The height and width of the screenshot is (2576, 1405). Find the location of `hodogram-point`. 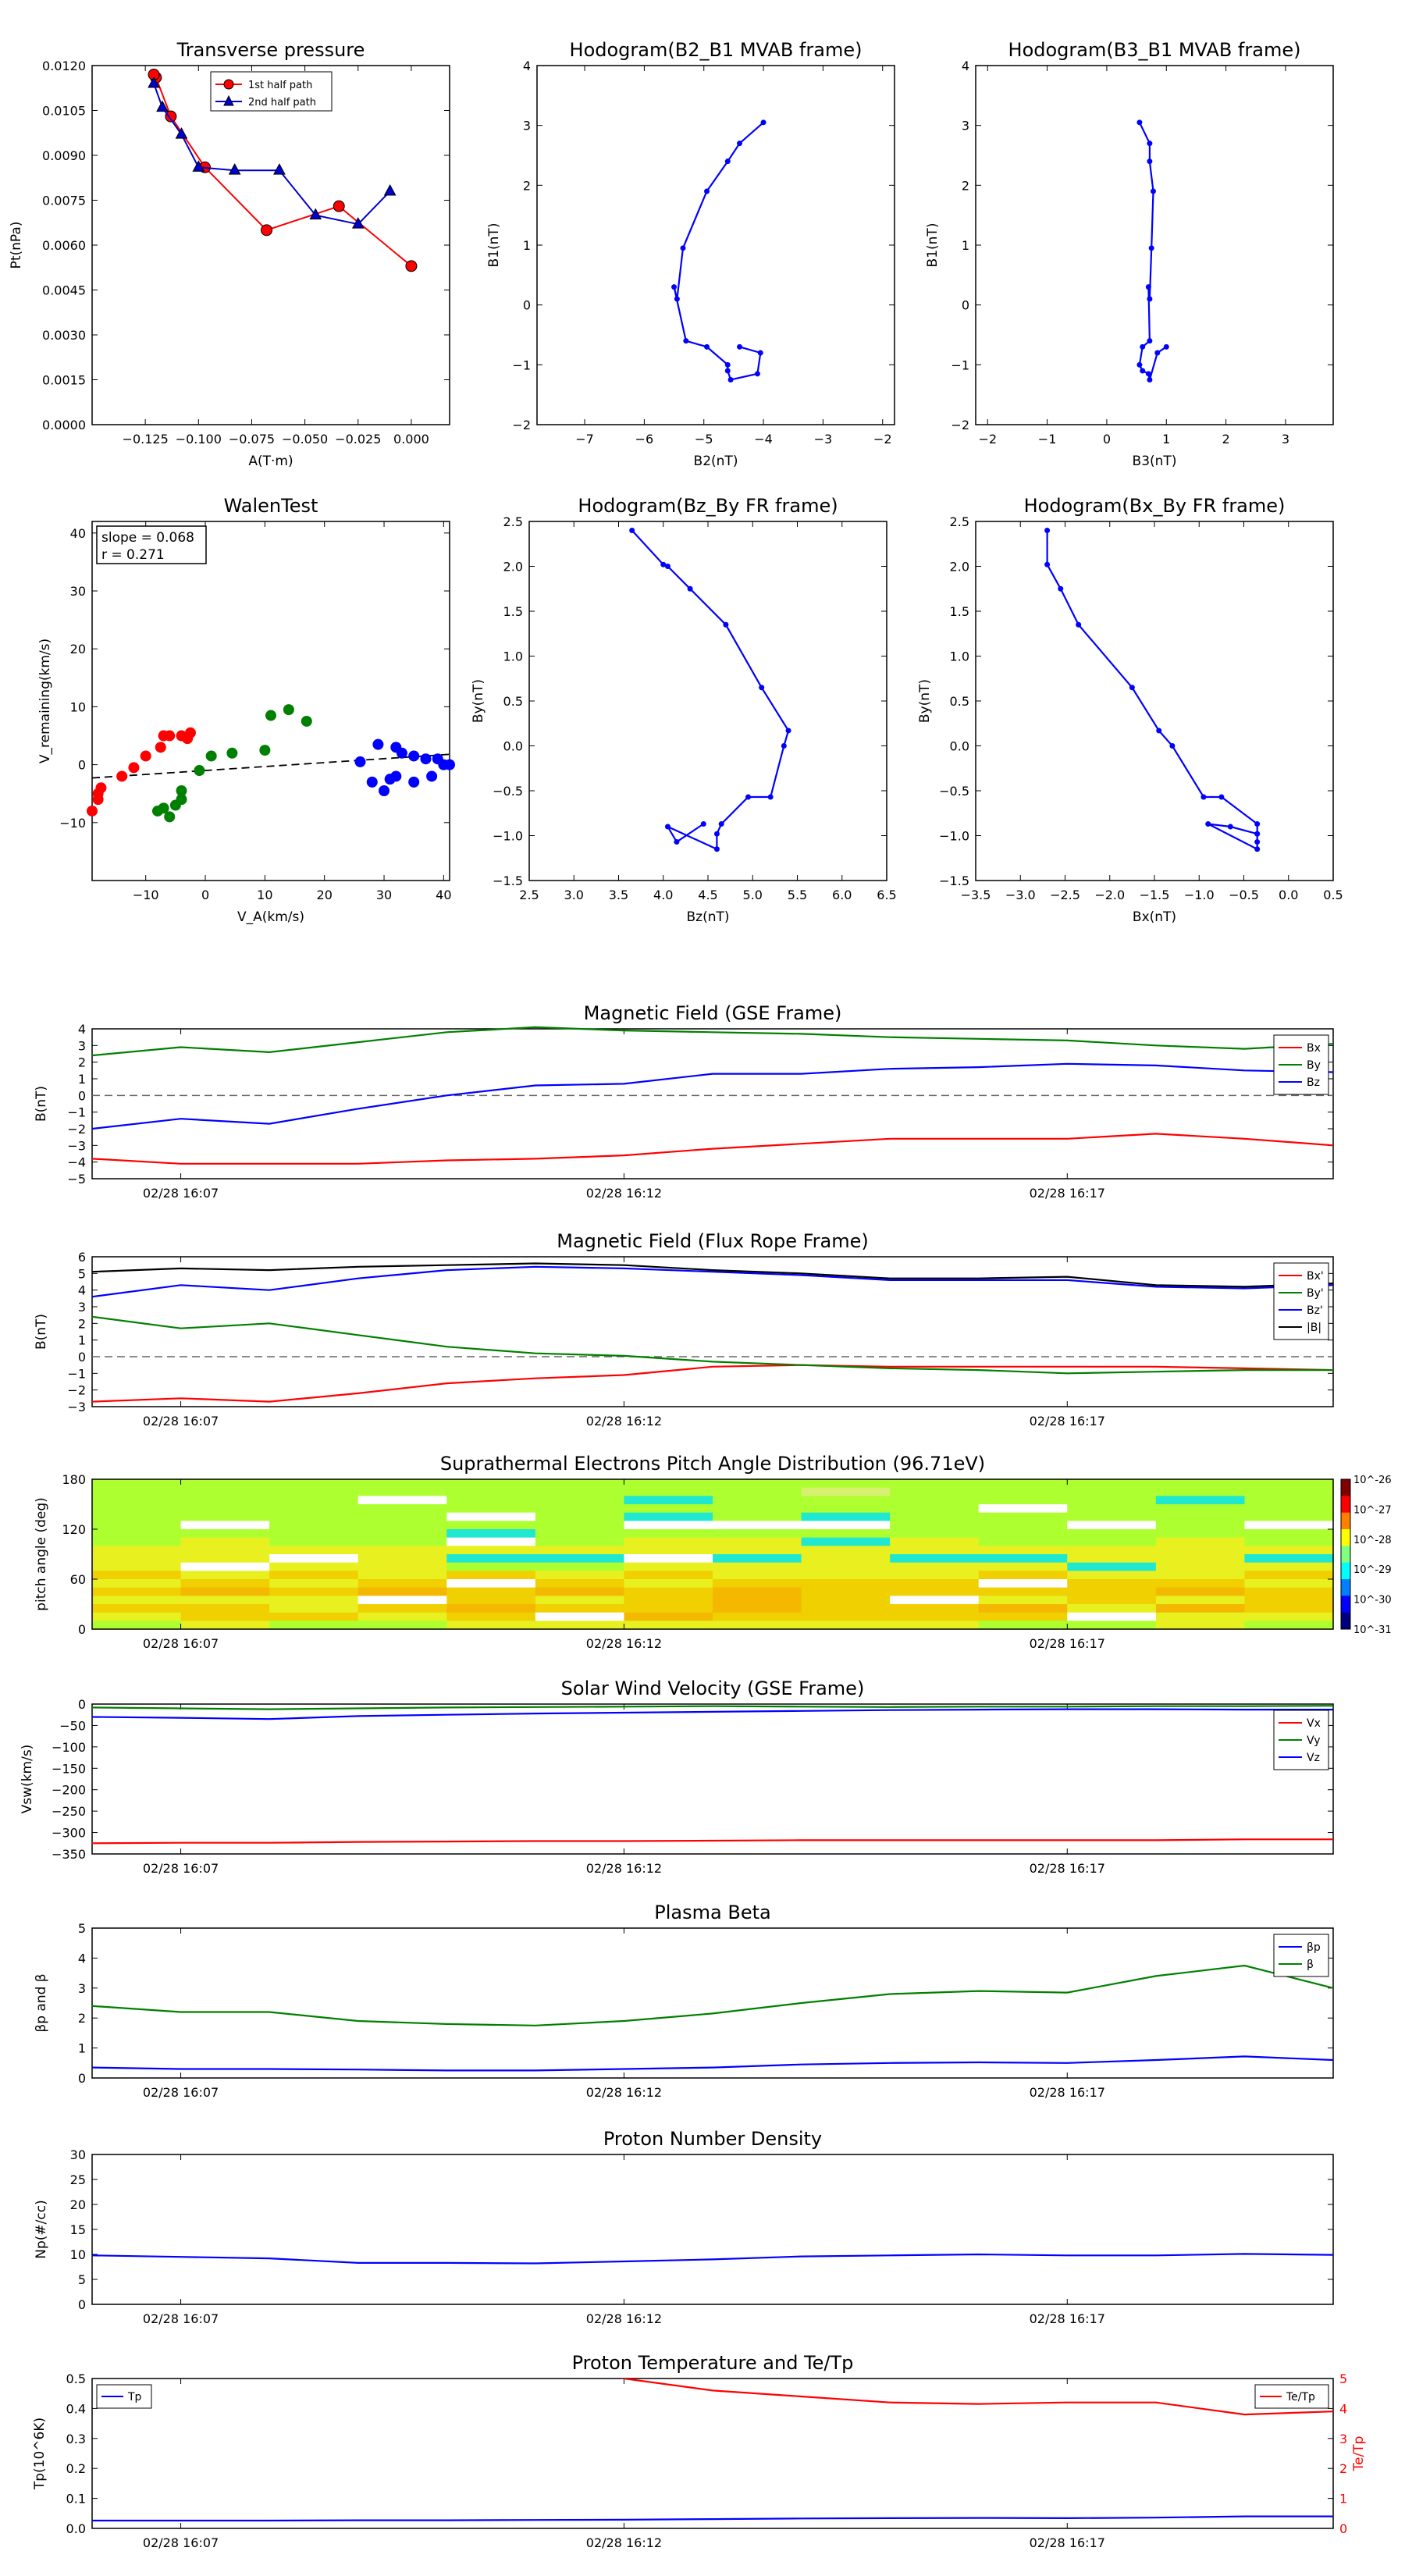

hodogram-point is located at coordinates (667, 566).